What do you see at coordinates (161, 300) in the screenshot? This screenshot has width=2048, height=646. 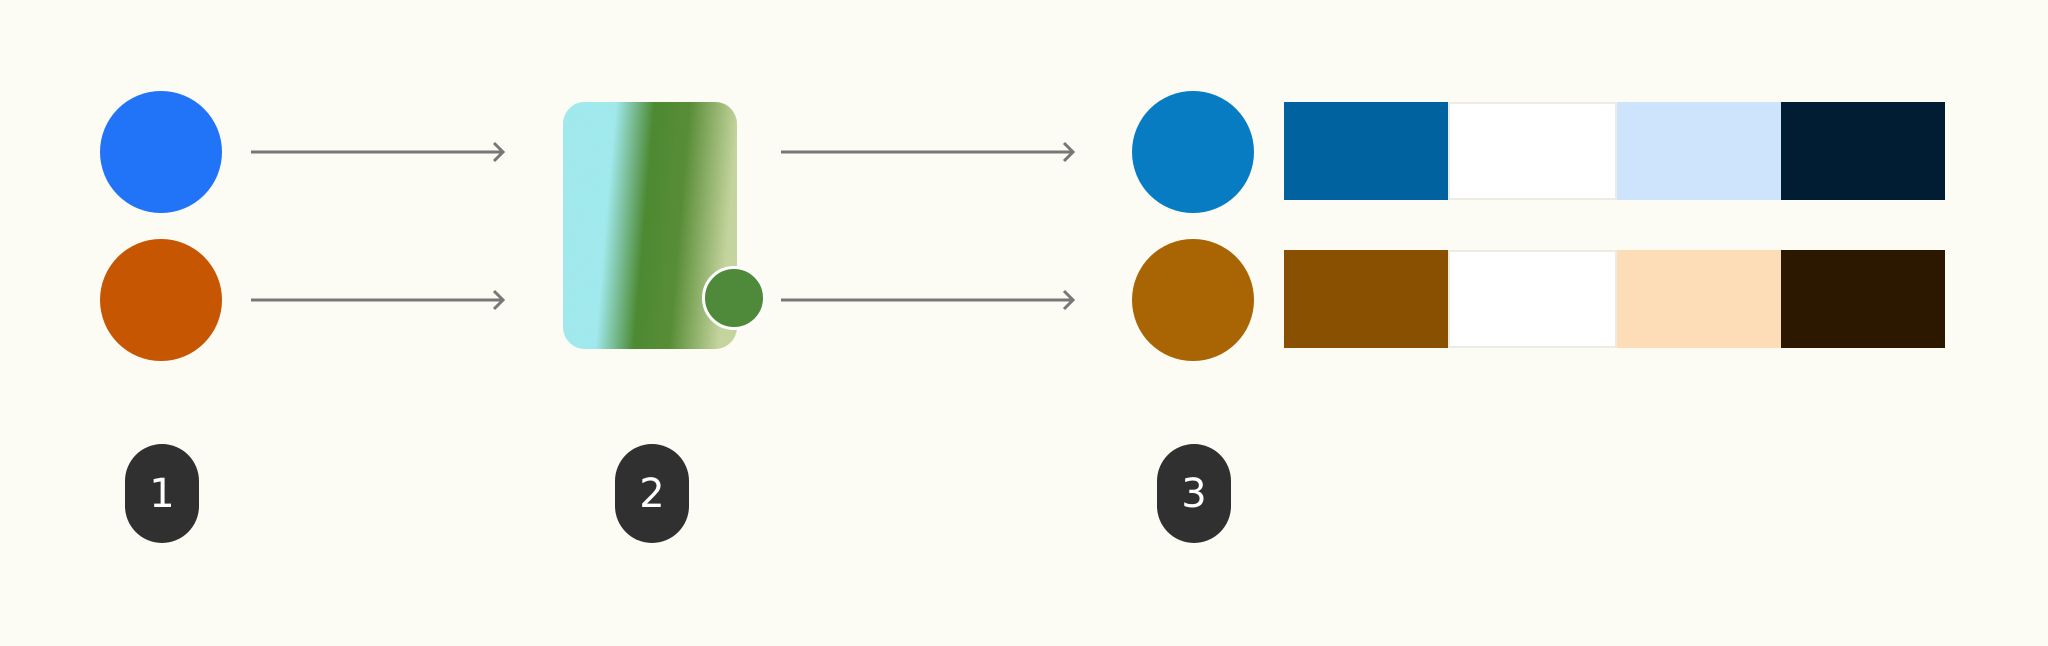 I see `source-color-orange` at bounding box center [161, 300].